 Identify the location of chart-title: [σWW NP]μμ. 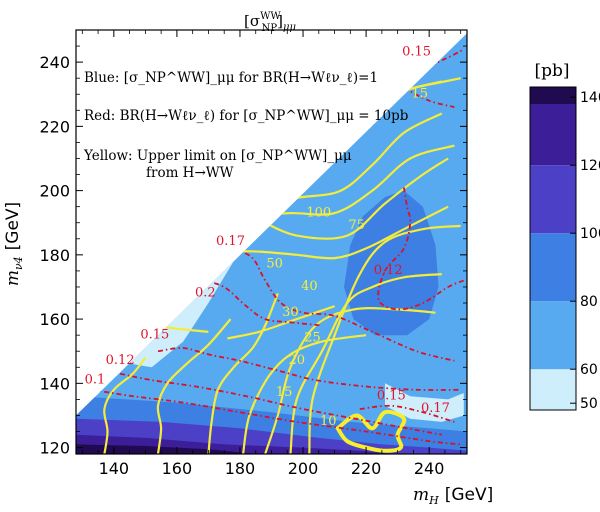
(270, 22).